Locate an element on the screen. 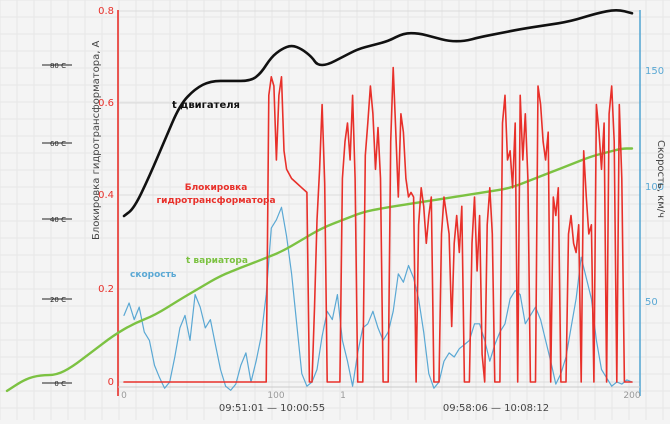 The width and height of the screenshot is (670, 424). left-axis-tick-label: 0 is located at coordinates (111, 382).